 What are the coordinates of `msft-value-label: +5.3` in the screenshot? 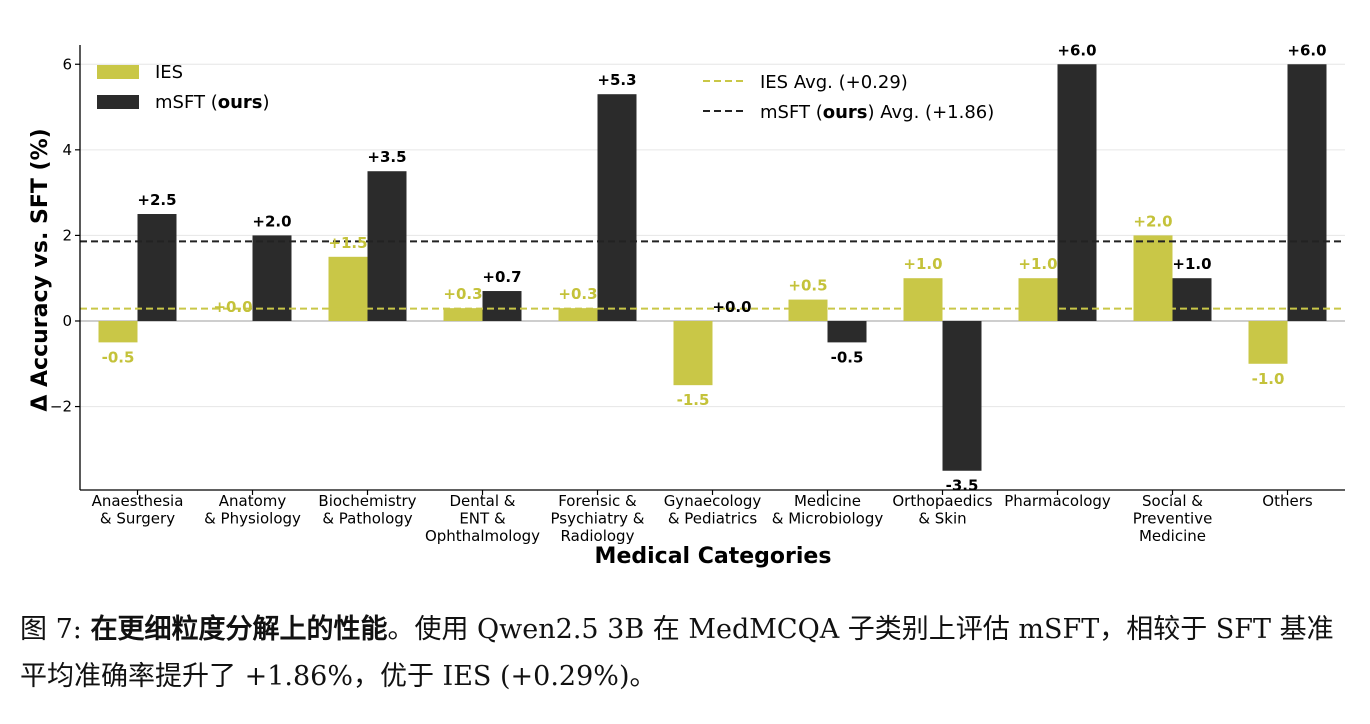 It's located at (616, 80).